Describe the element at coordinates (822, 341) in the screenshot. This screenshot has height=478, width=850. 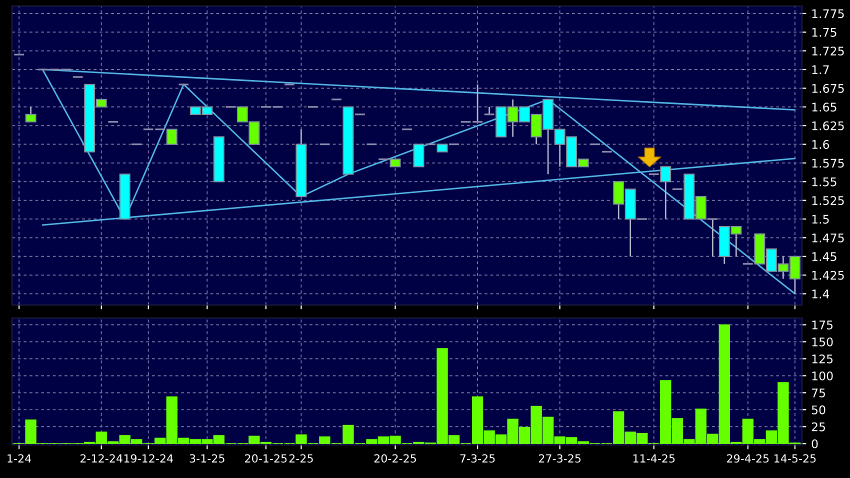
I see `y-tick-label: 150` at that location.